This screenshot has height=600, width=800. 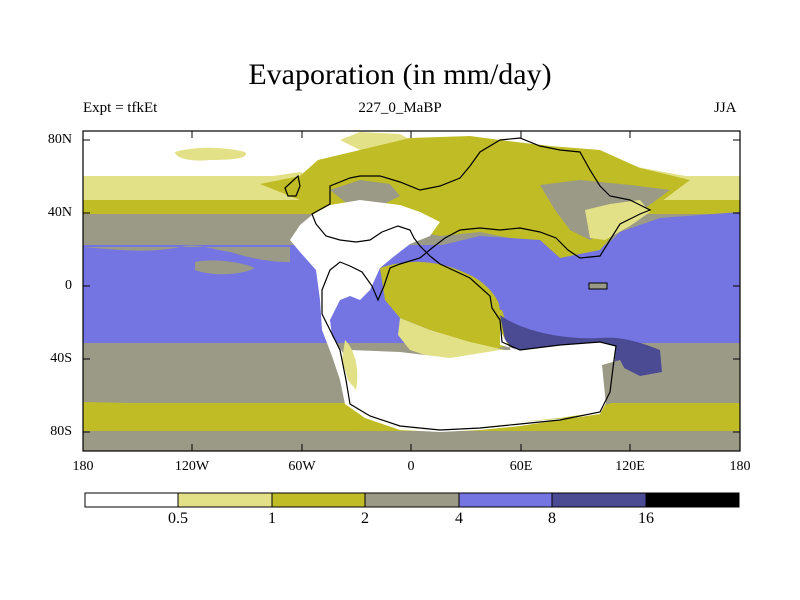 I want to click on colorbar, so click(x=412, y=500).